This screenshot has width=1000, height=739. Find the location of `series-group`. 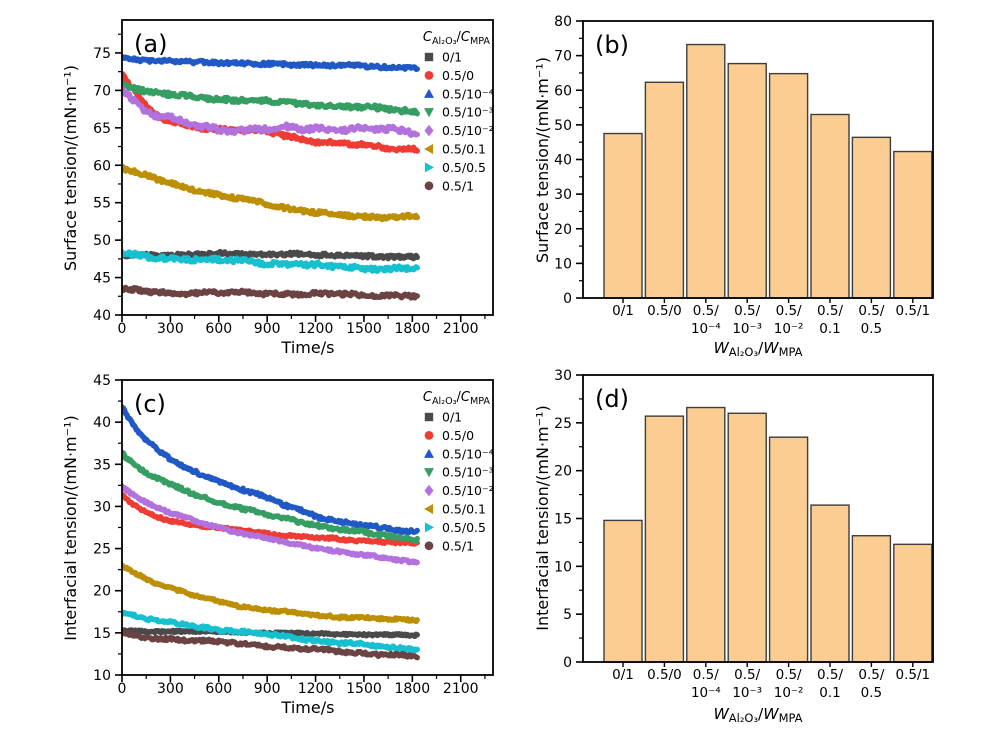

series-group is located at coordinates (271, 177).